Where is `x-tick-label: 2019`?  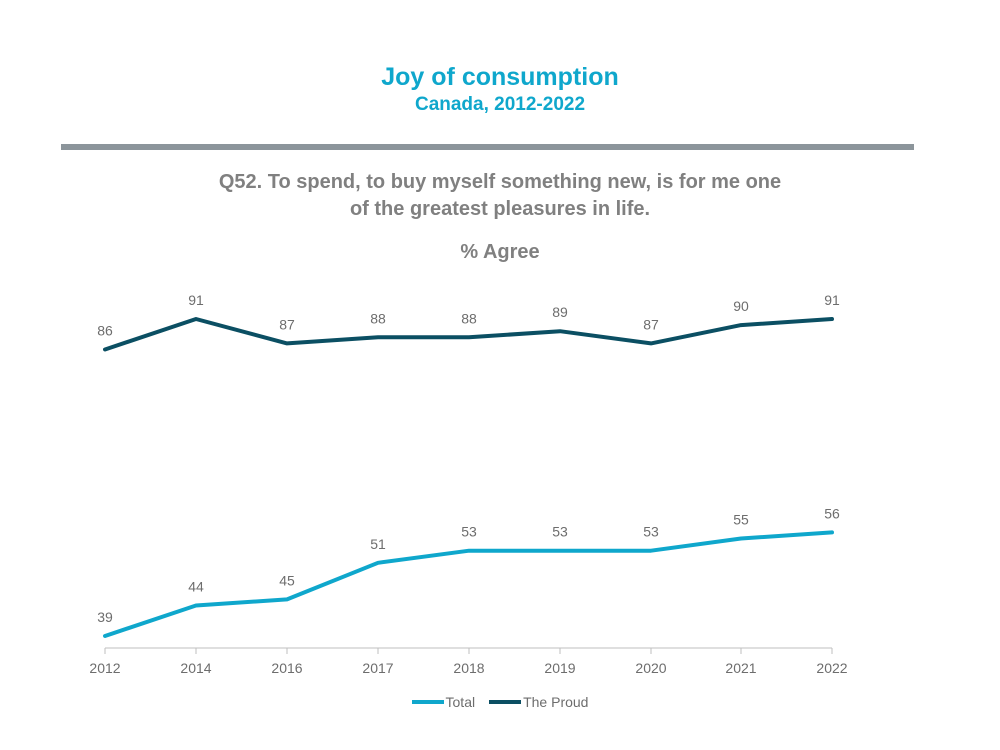
x-tick-label: 2019 is located at coordinates (559, 668).